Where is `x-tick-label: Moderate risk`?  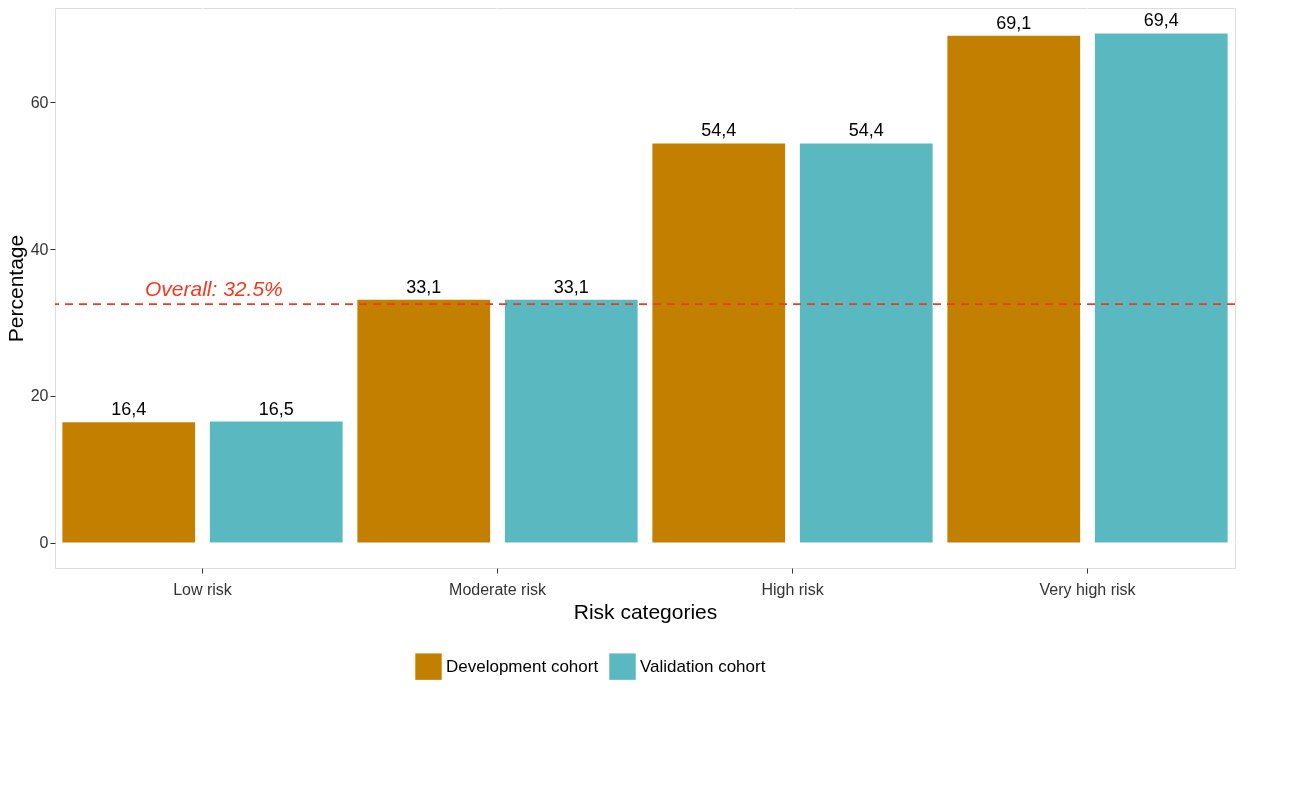 x-tick-label: Moderate risk is located at coordinates (498, 589).